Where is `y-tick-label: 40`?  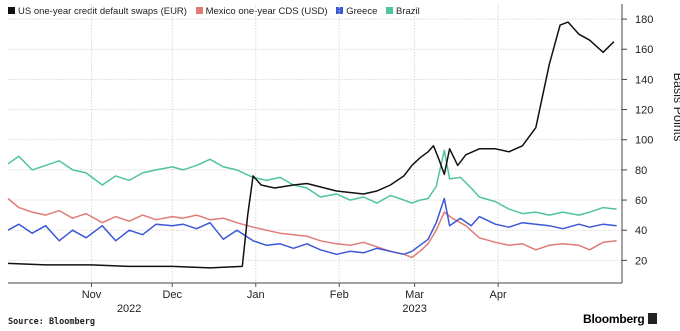
y-tick-label: 40 is located at coordinates (641, 231).